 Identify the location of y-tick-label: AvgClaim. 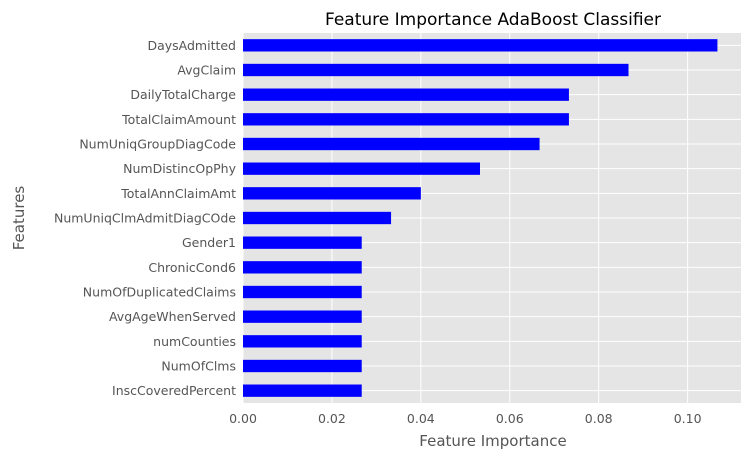
(206, 70).